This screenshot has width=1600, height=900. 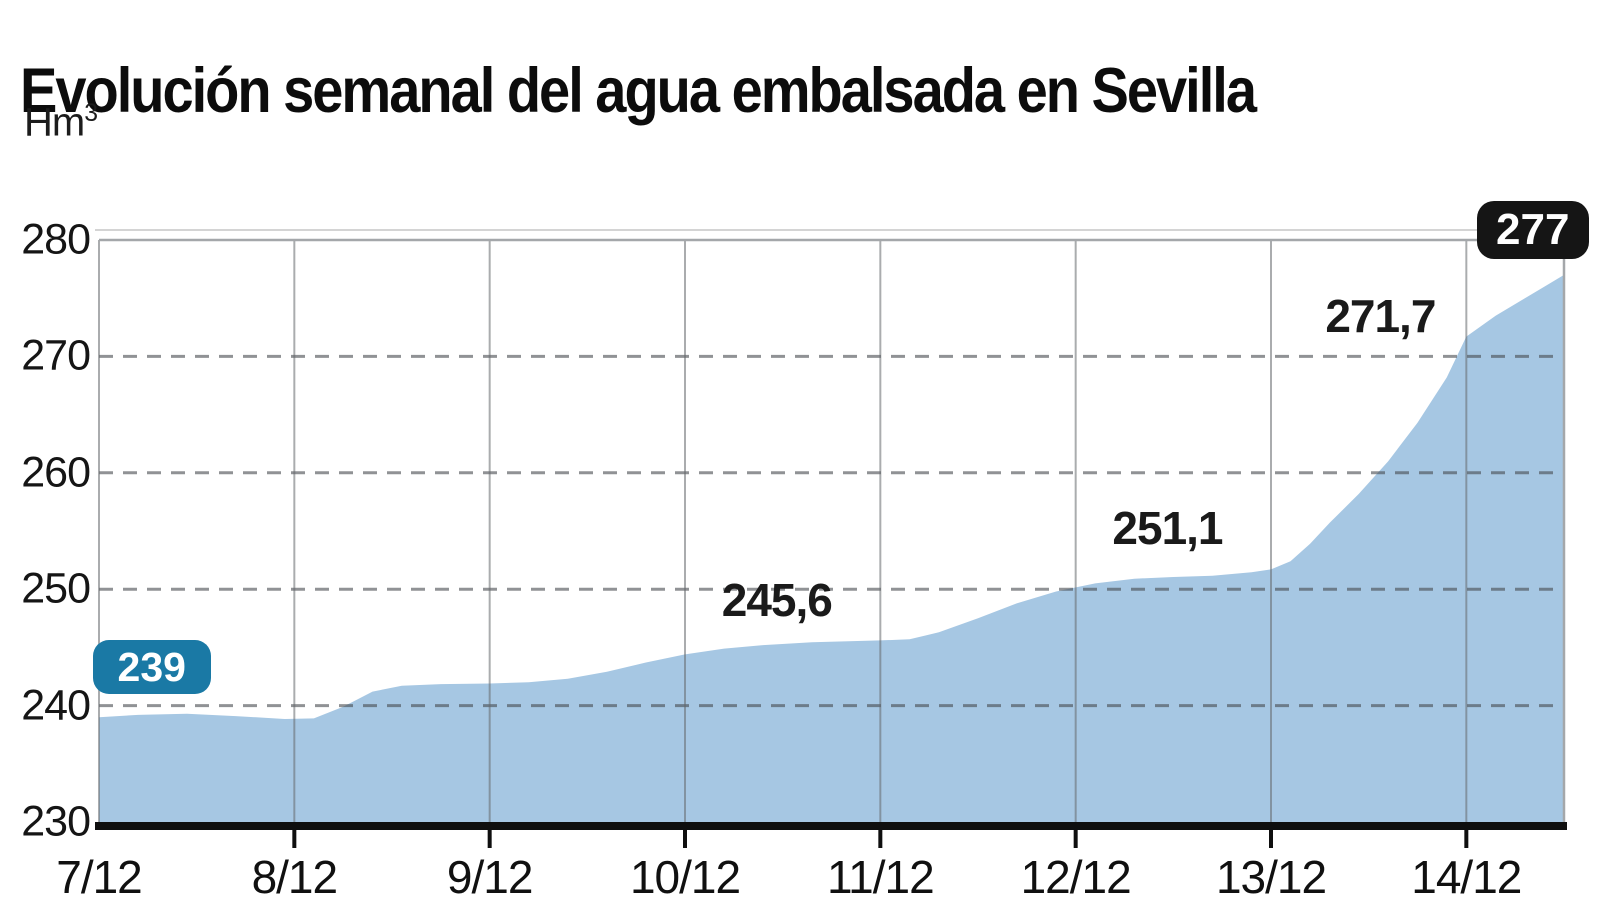 I want to click on x-tick-label-11/12: 11/12, so click(x=880, y=875).